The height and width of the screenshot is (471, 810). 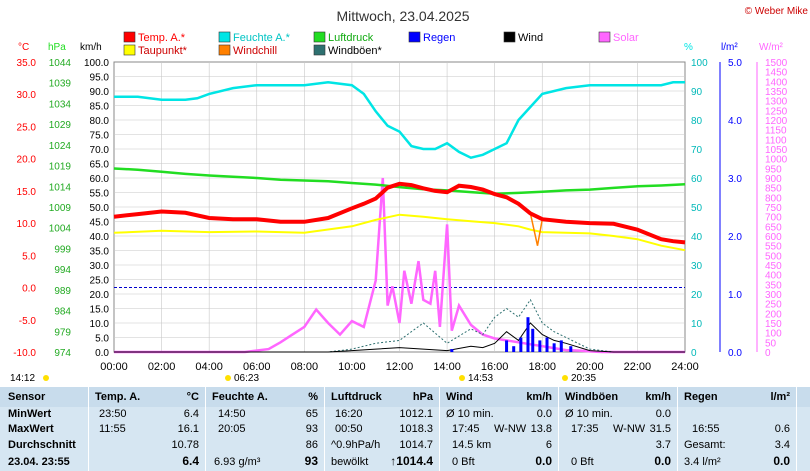 I want to click on humidity-min-value: 65, so click(x=311, y=414).